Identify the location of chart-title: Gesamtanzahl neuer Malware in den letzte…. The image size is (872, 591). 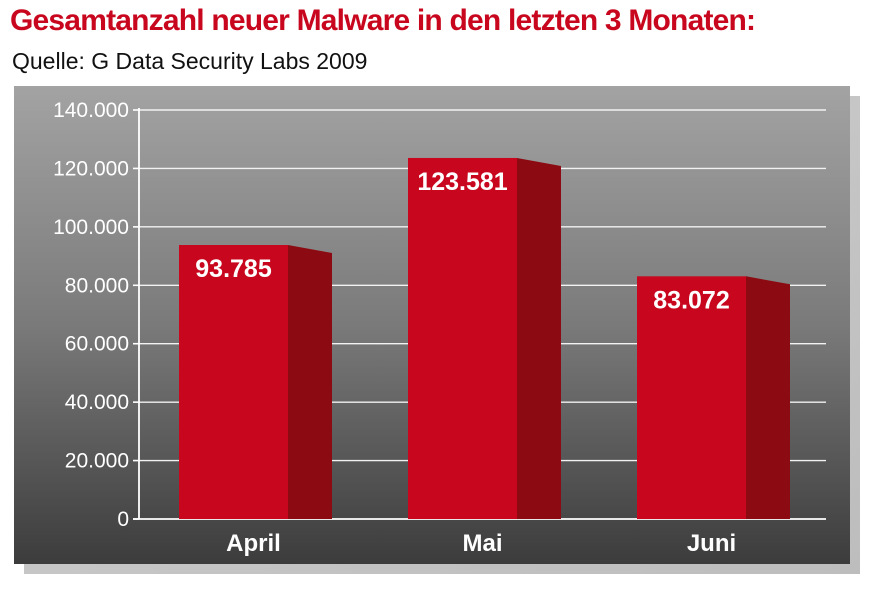
(383, 20).